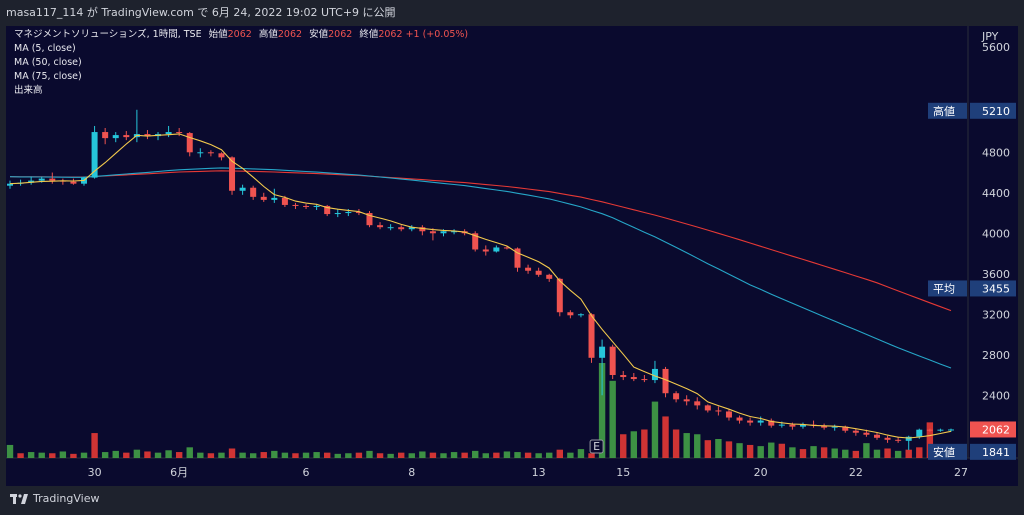 The image size is (1024, 515). Describe the element at coordinates (990, 36) in the screenshot. I see `currency-label: JPY` at that location.